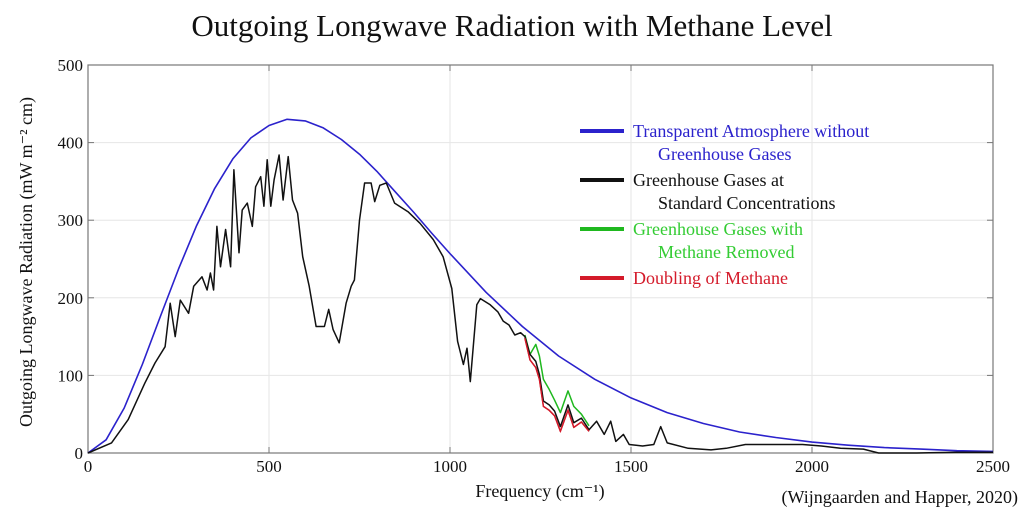 Image resolution: width=1024 pixels, height=512 pixels. What do you see at coordinates (71, 220) in the screenshot?
I see `y-tick-label: 300` at bounding box center [71, 220].